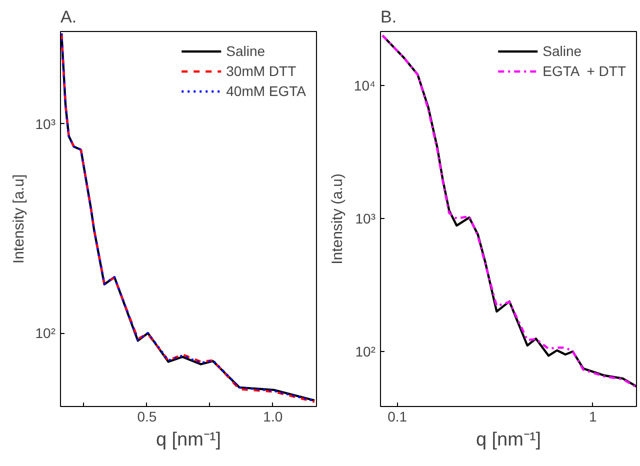 Image resolution: width=640 pixels, height=466 pixels. Describe the element at coordinates (584, 71) in the screenshot. I see `legend-label: EGTA + DTT` at that location.